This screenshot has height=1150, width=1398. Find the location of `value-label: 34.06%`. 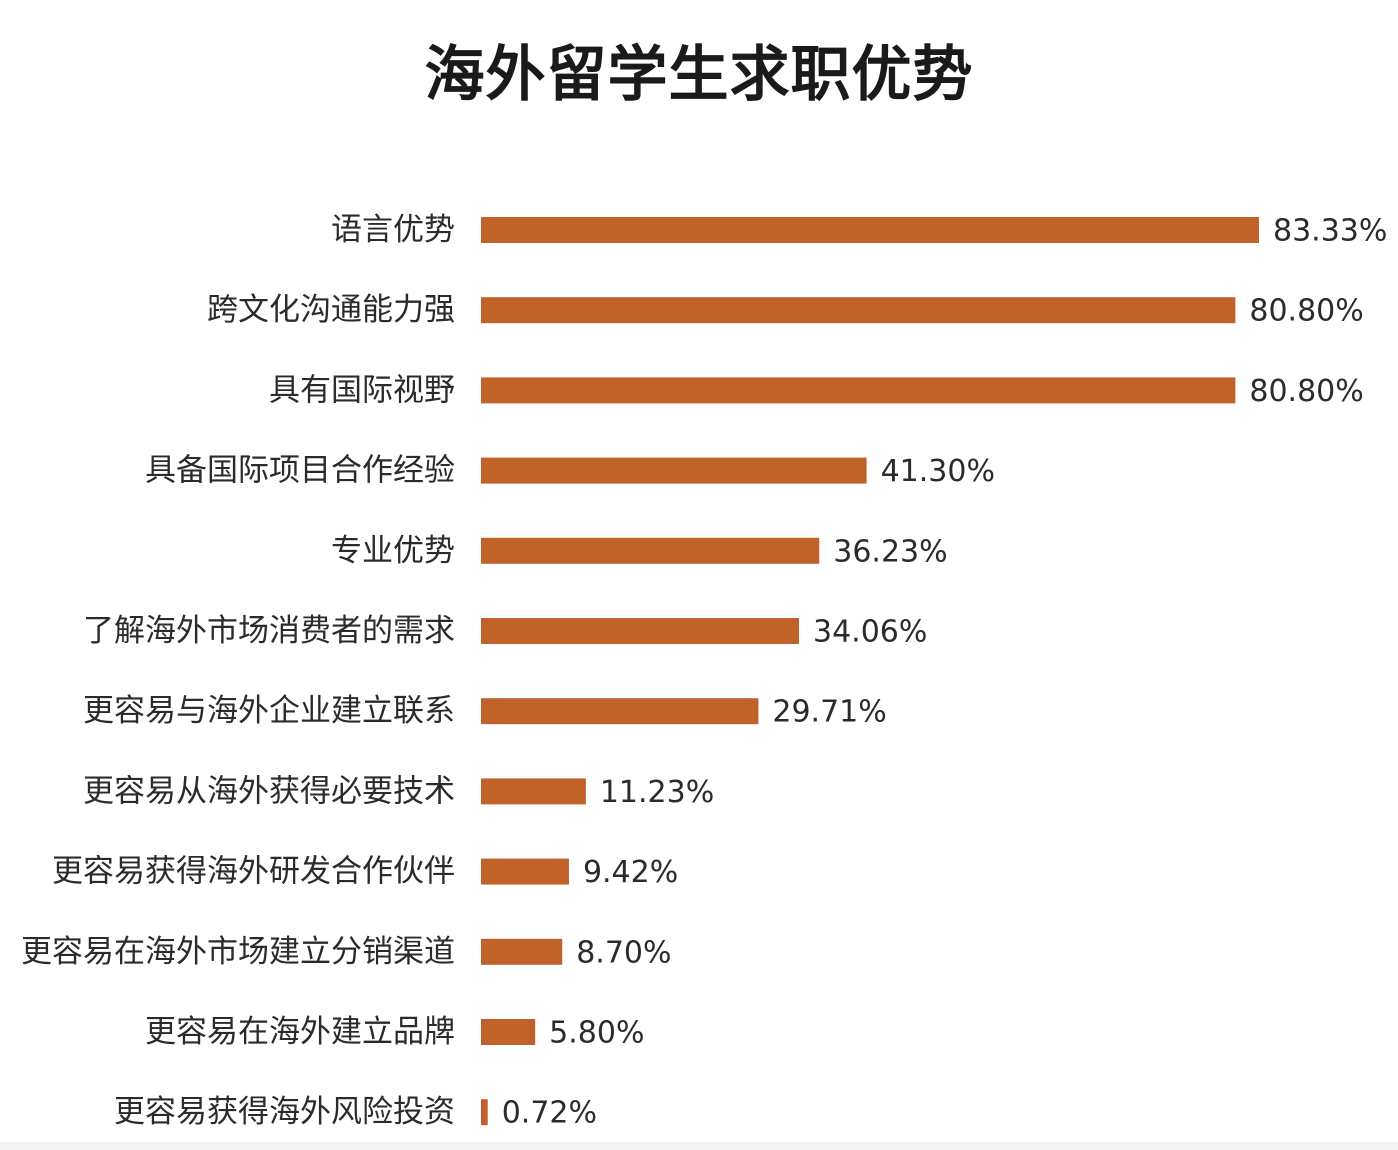

value-label: 34.06% is located at coordinates (870, 632).